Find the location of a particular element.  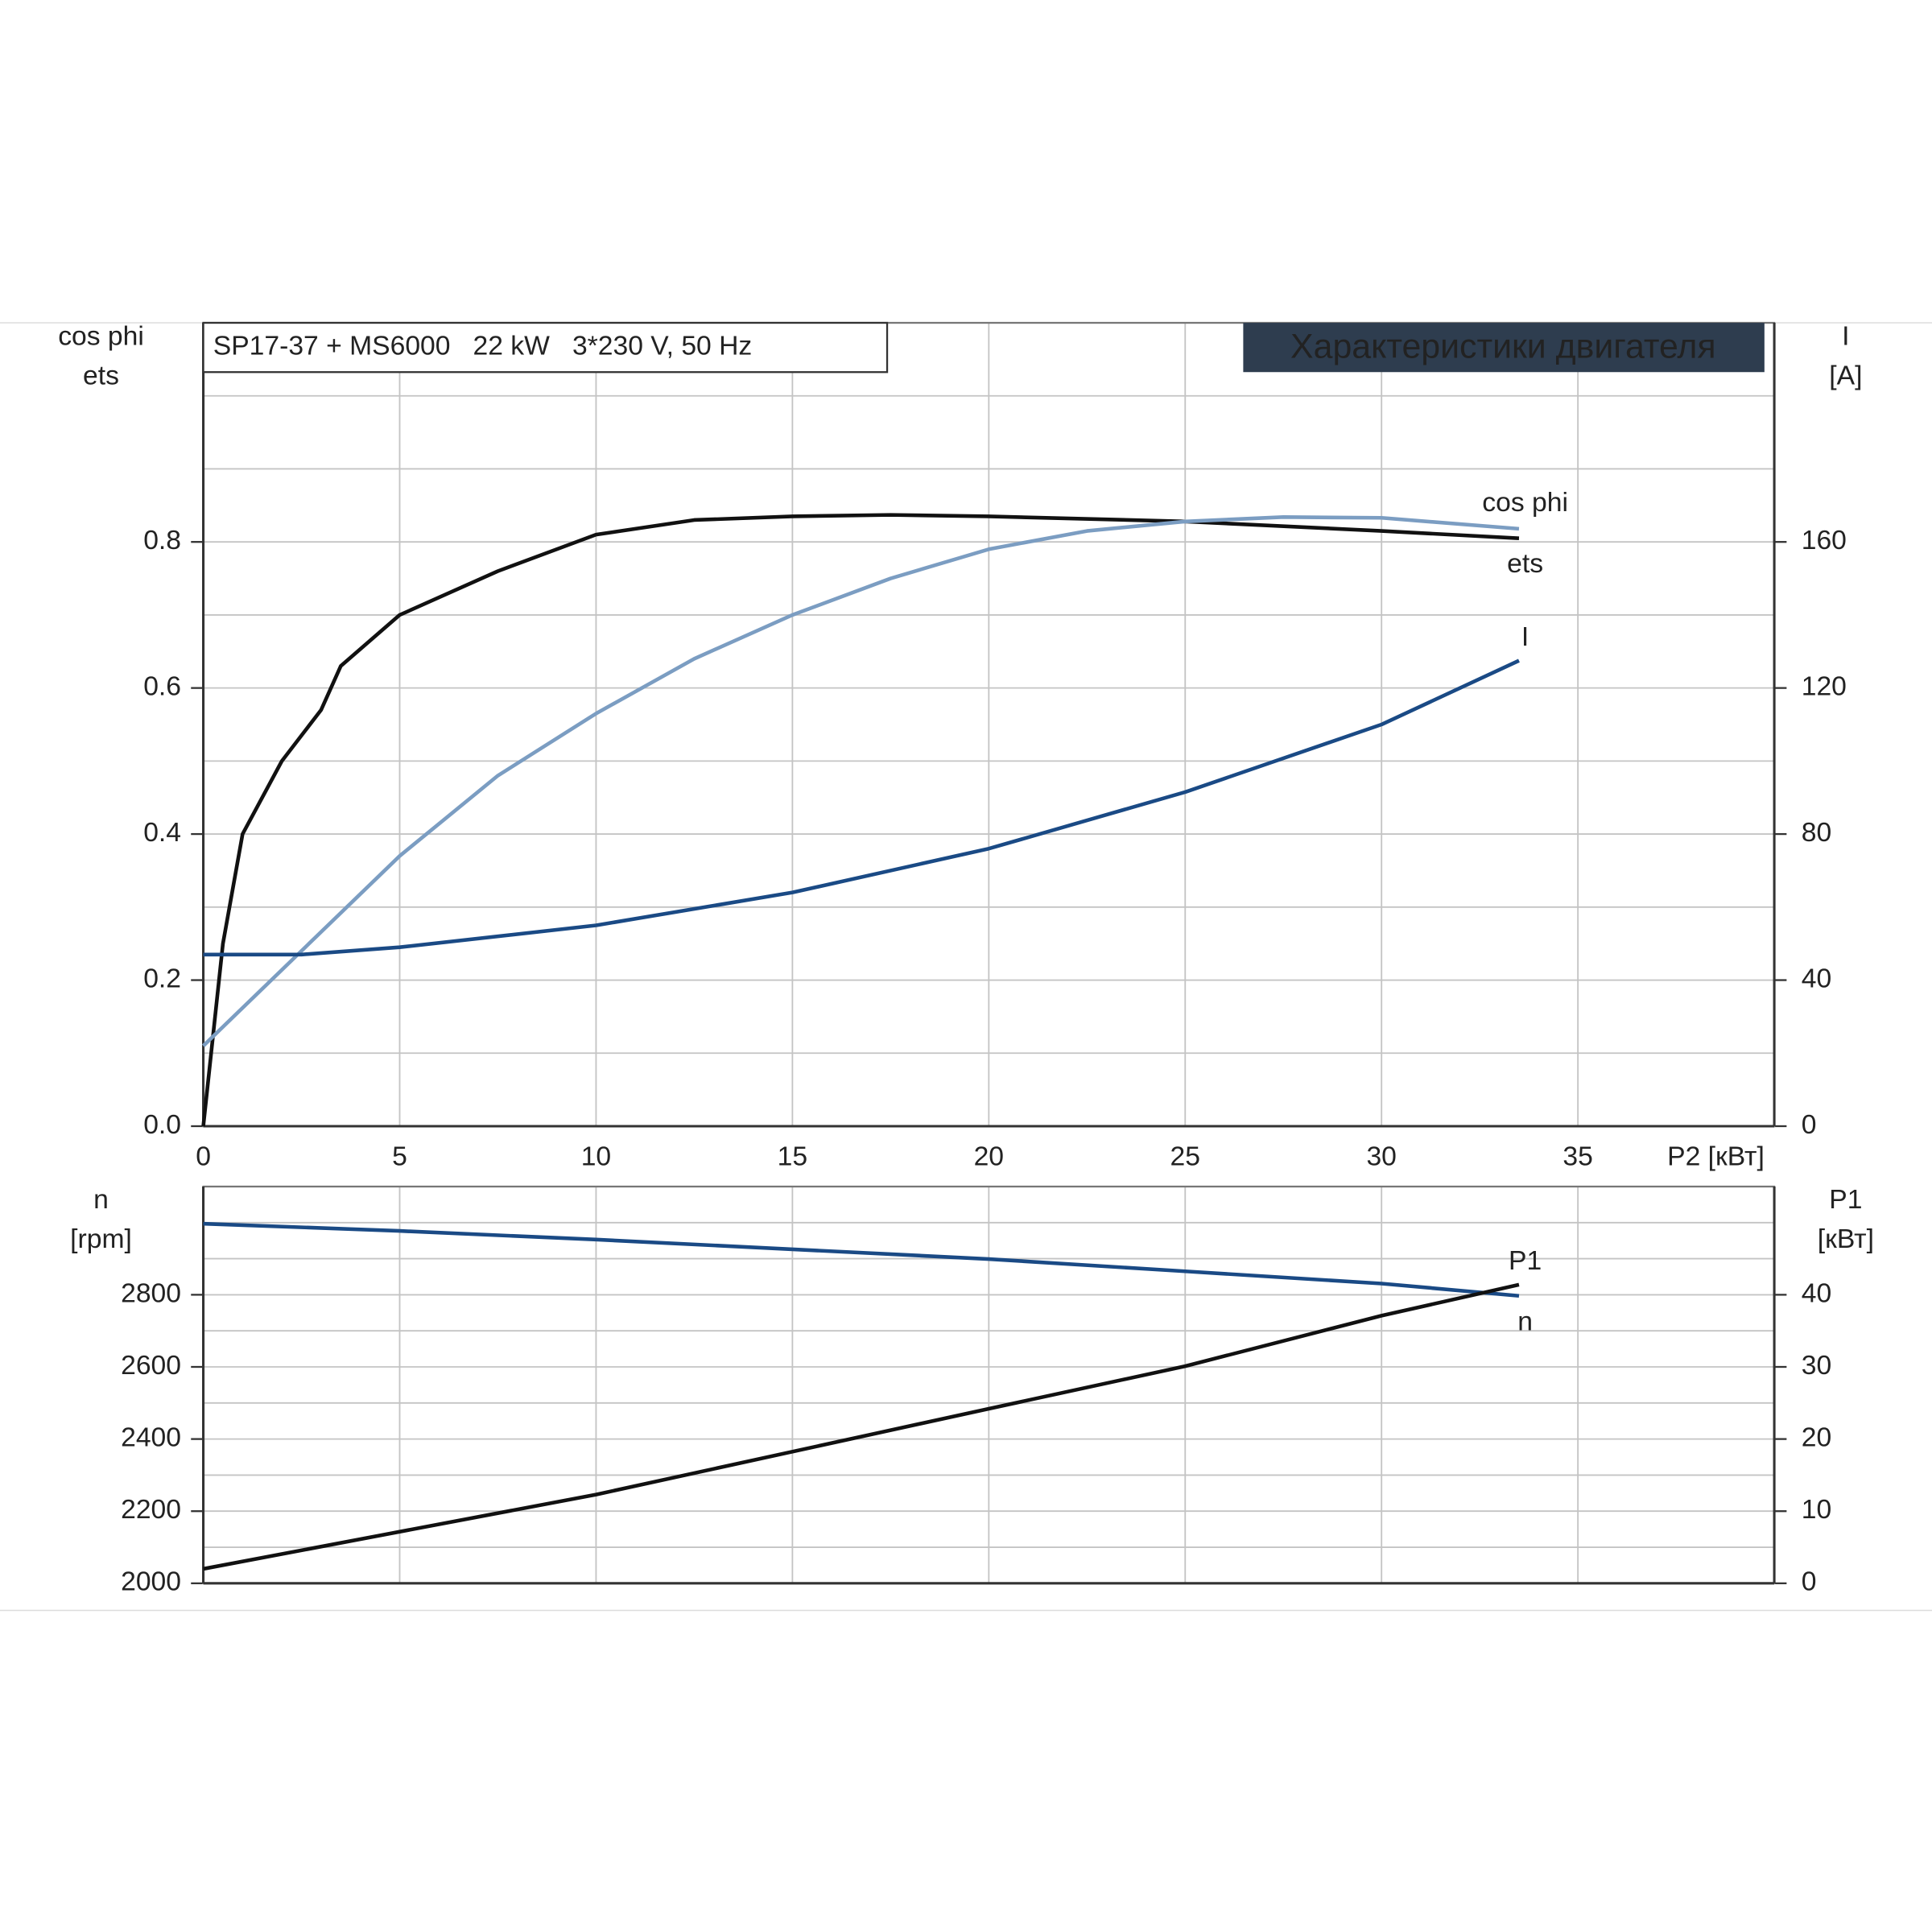

y-tick-label: 0.2 is located at coordinates (162, 978).